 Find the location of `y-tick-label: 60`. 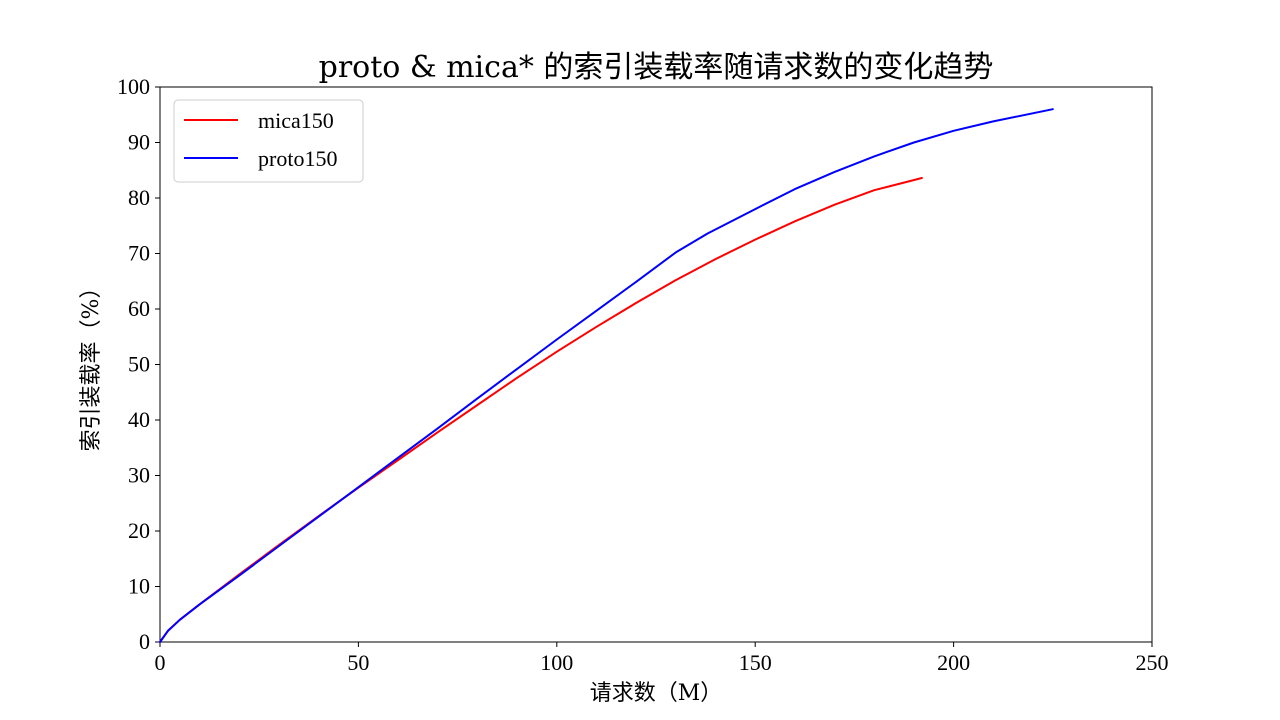

y-tick-label: 60 is located at coordinates (139, 308).